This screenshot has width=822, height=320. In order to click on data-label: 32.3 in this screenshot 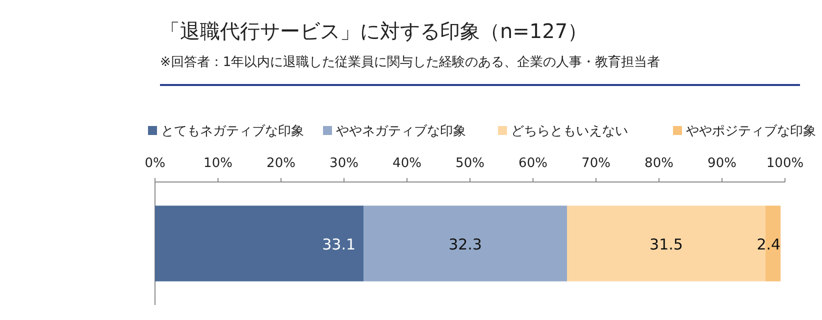, I will do `click(465, 245)`.